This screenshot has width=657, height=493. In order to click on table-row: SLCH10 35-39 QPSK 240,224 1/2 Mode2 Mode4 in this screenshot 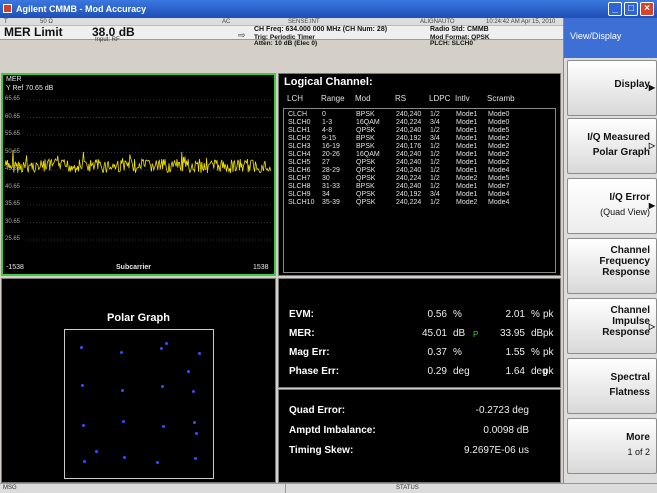, I will do `click(419, 203)`.